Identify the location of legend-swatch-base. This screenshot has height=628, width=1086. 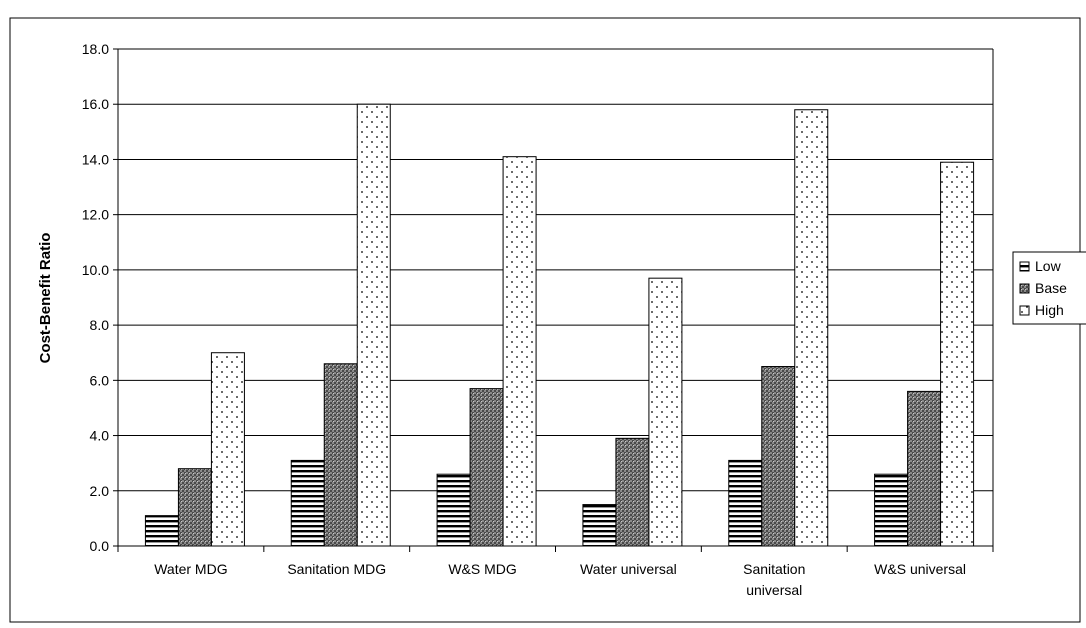
(1024, 288).